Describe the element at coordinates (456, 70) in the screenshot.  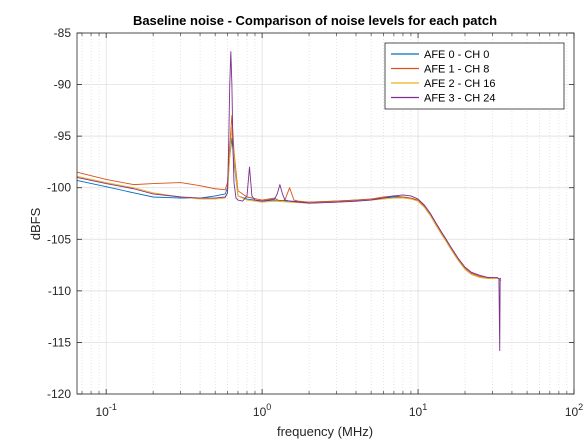
I see `legend-entry-1: AFE 1 - CH 8` at that location.